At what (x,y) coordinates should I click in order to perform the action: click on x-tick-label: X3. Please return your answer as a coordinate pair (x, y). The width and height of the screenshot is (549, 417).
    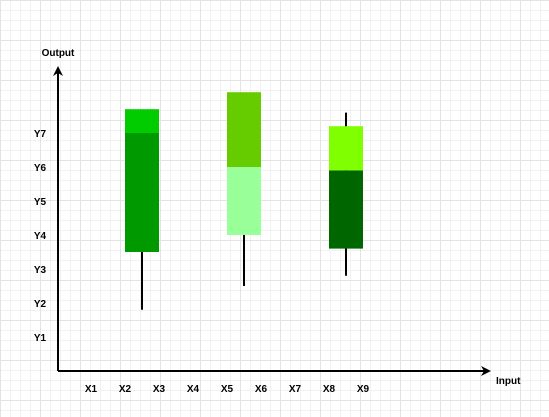
    Looking at the image, I should click on (159, 389).